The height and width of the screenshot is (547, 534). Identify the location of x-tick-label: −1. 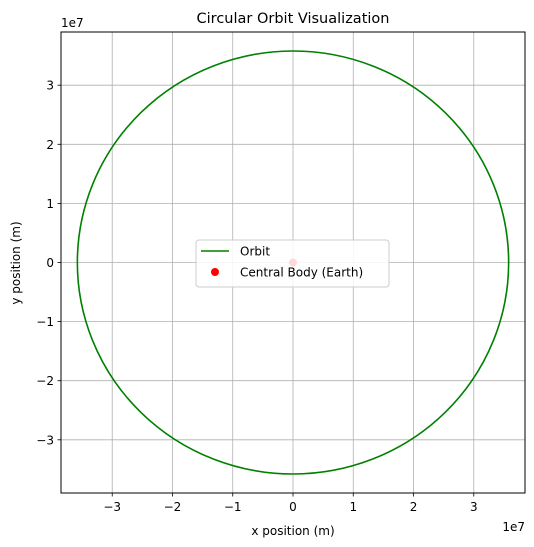
(233, 507).